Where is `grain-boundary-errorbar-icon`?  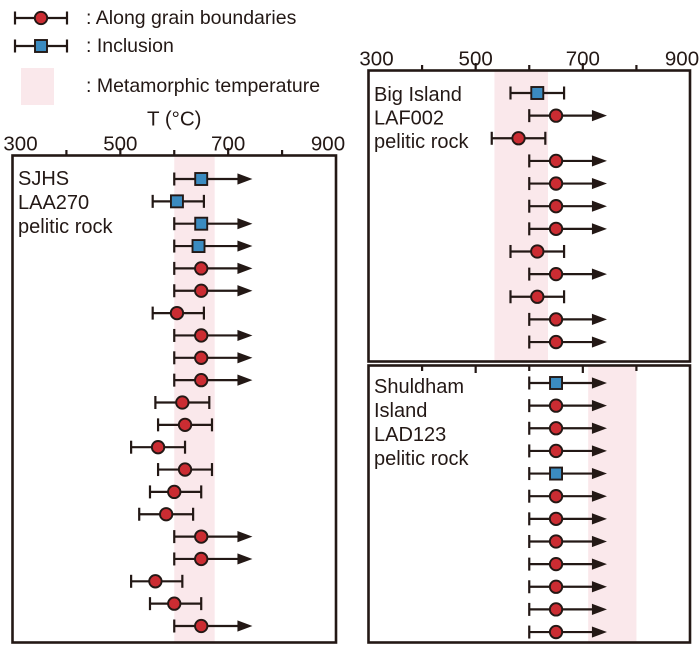 grain-boundary-errorbar-icon is located at coordinates (41, 18).